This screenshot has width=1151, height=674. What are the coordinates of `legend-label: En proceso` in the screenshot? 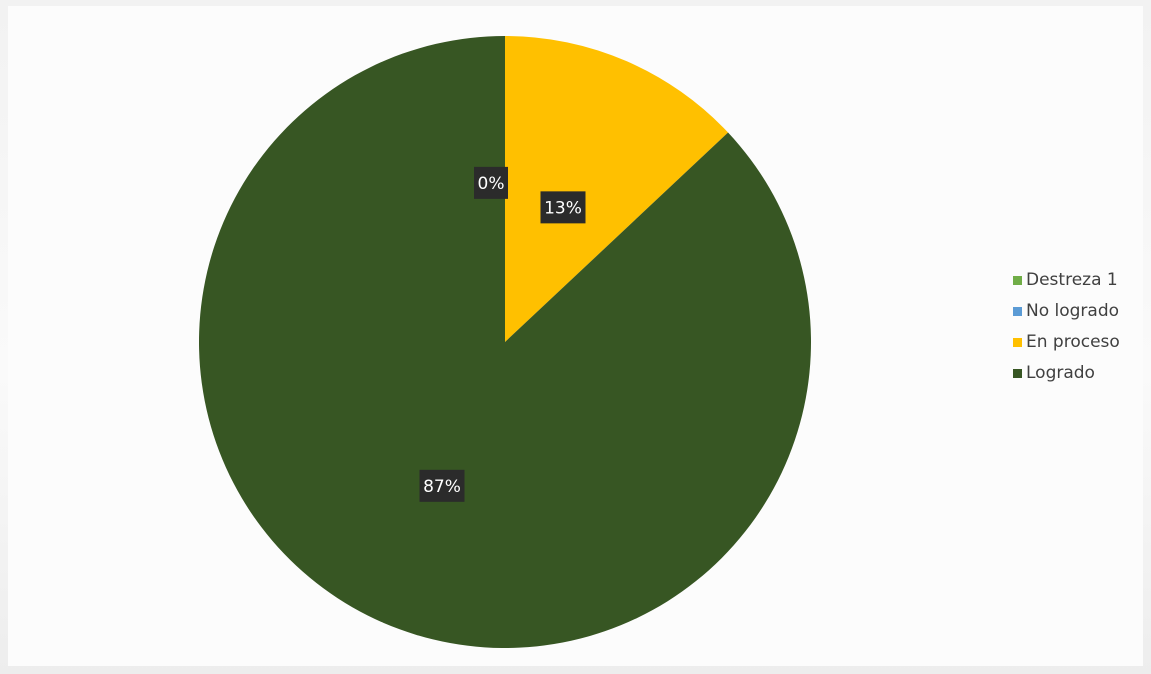 It's located at (1073, 342).